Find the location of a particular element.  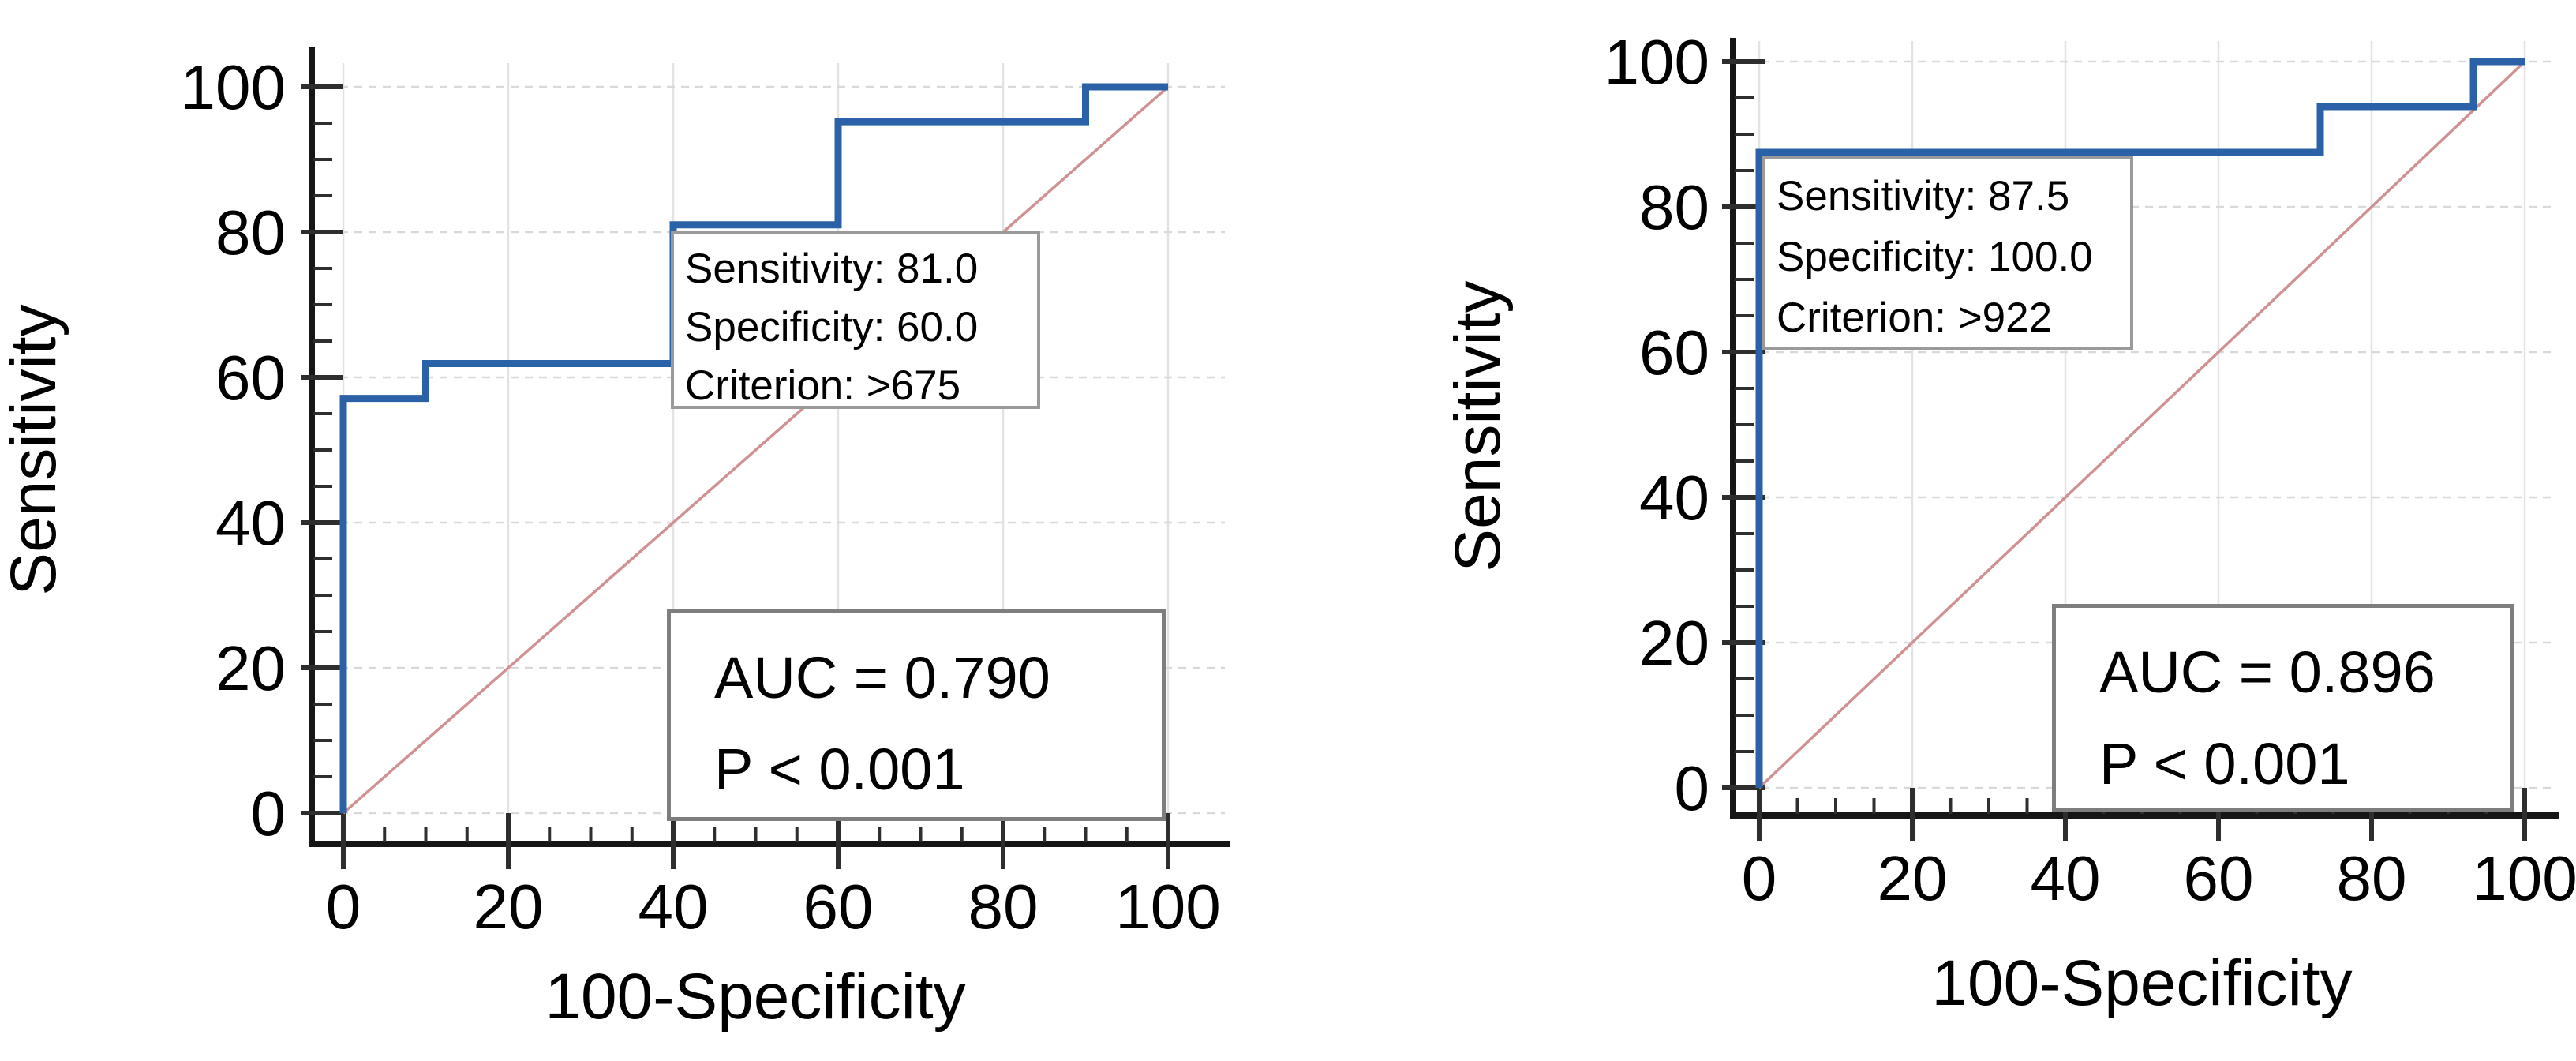

criterion-value-text: Criterion: >675 is located at coordinates (823, 386).